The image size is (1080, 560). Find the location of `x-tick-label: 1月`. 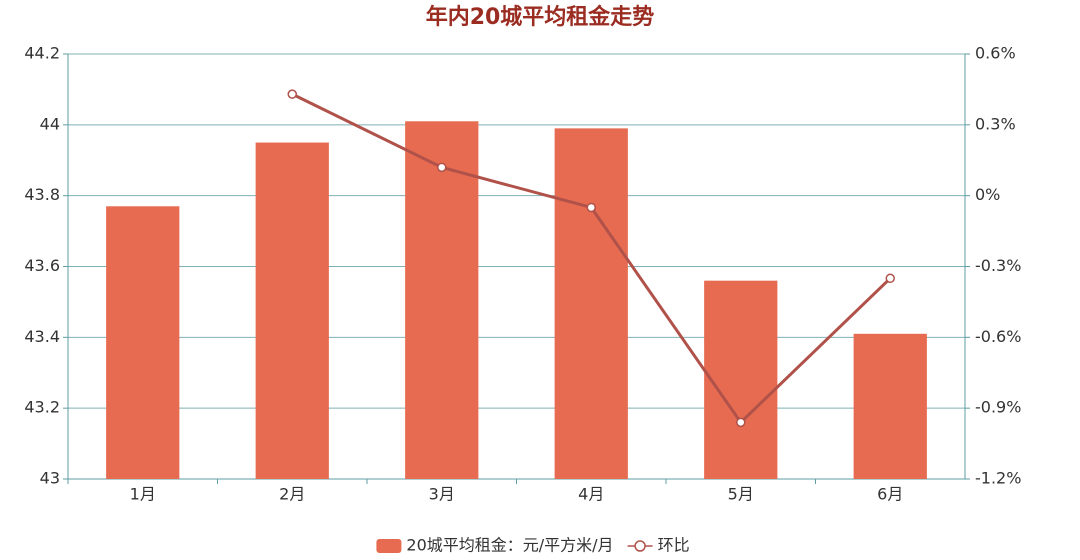

x-tick-label: 1月 is located at coordinates (143, 494).